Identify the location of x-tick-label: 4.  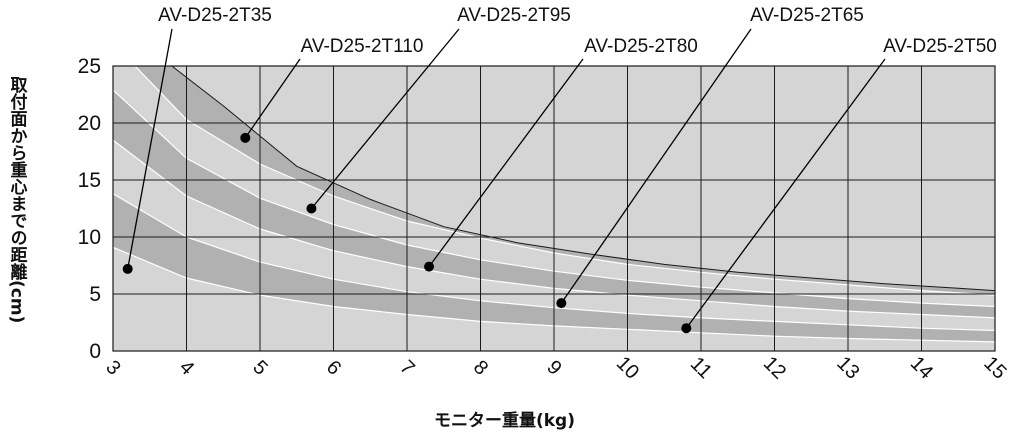
(186, 367).